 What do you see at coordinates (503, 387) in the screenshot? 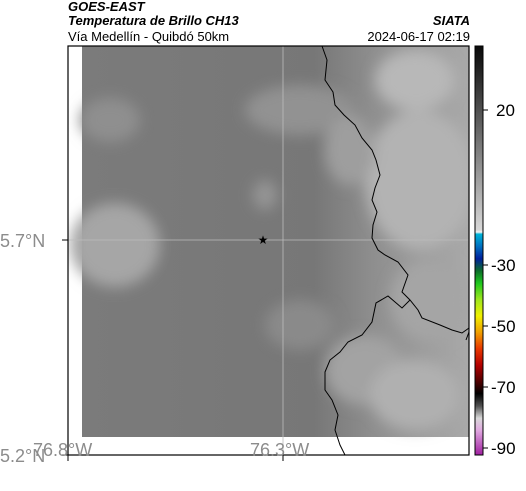
I see `colorbar-tick-label: -70` at bounding box center [503, 387].